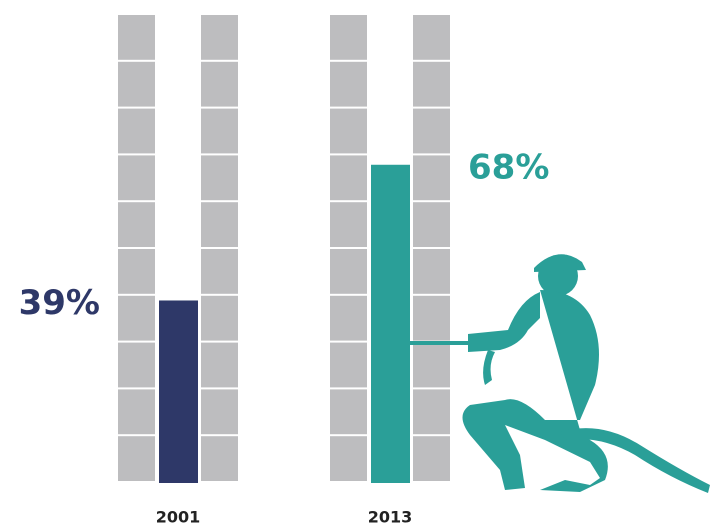  What do you see at coordinates (508, 167) in the screenshot?
I see `value-label: 68%` at bounding box center [508, 167].